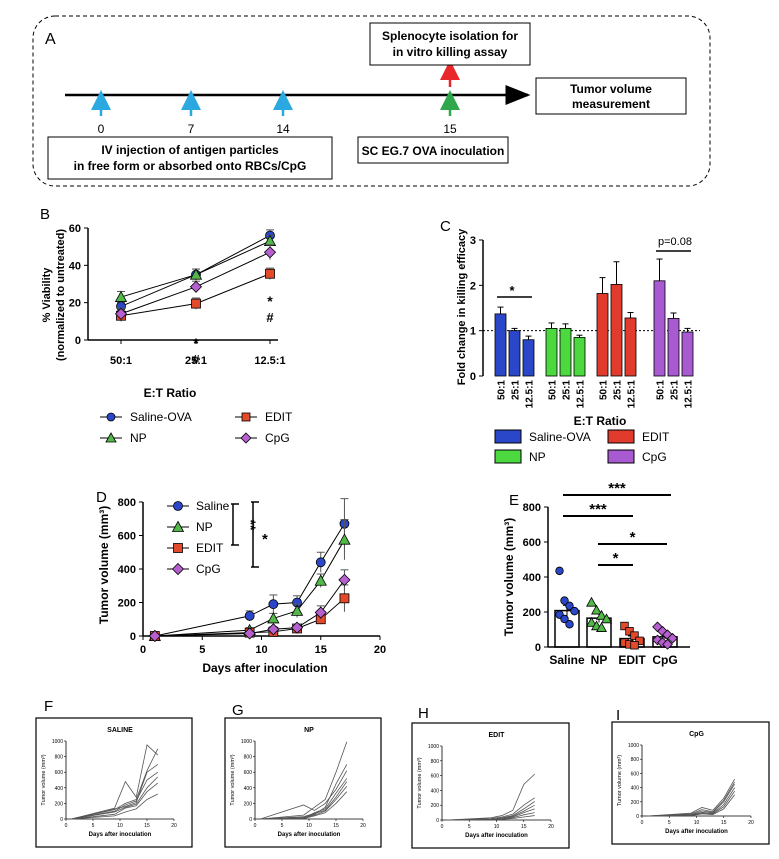 Image resolution: width=779 pixels, height=859 pixels. Describe the element at coordinates (532, 508) in the screenshot. I see `panel-e-ytick-label: 800` at that location.